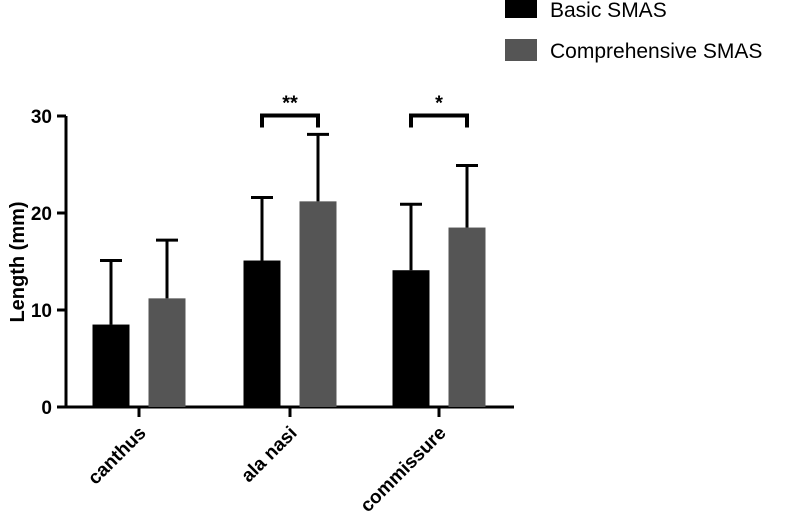 This screenshot has height=525, width=800. What do you see at coordinates (521, 9) in the screenshot?
I see `legend-swatch-basic-smas` at bounding box center [521, 9].